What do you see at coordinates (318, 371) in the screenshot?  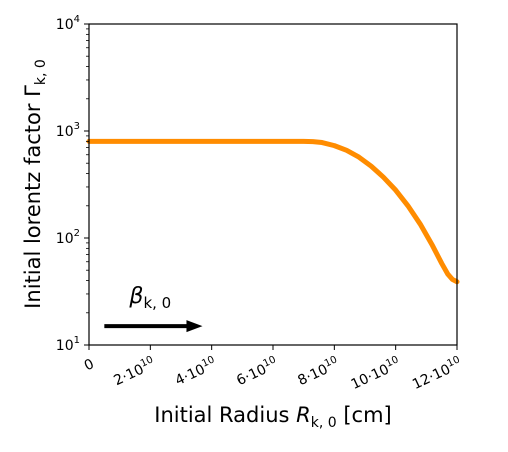 I see `x-tick-label: 8·1010` at bounding box center [318, 371].